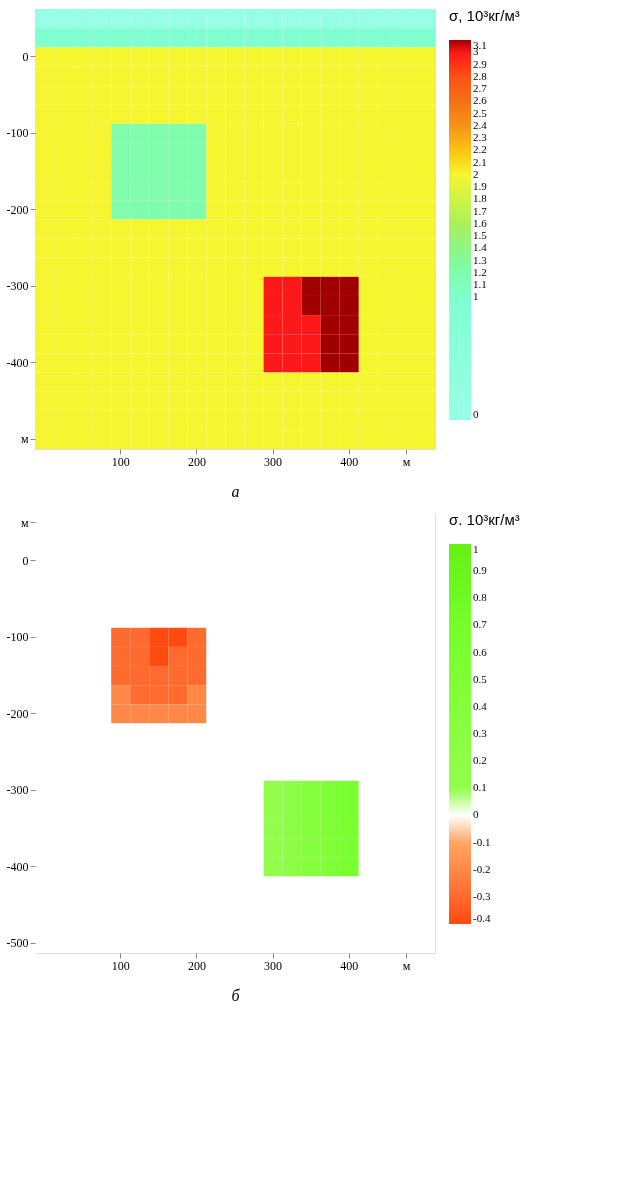 The image size is (632, 1177). What do you see at coordinates (480, 137) in the screenshot?
I see `color-bar-label: 2.3` at bounding box center [480, 137].